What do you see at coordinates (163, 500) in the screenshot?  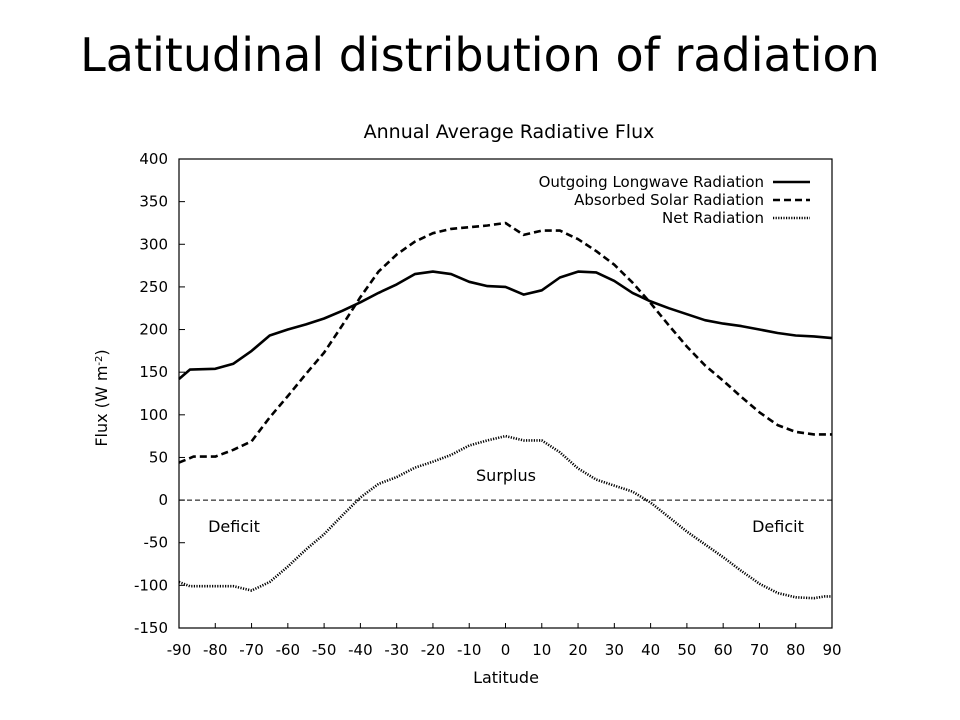 I see `y-tick-label: 0` at bounding box center [163, 500].